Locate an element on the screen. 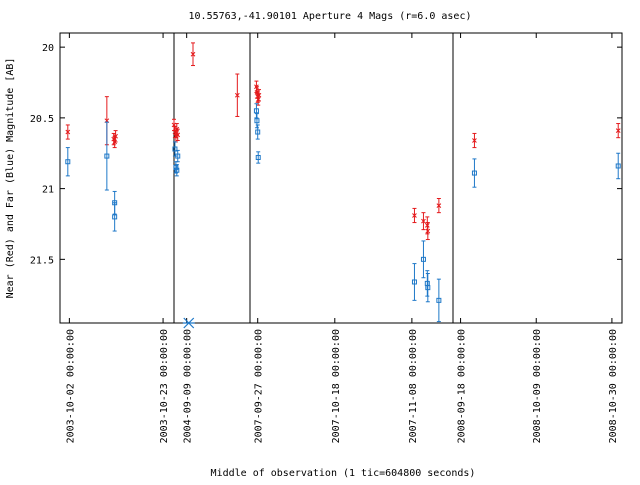 The width and height of the screenshot is (640, 485). y-axis-label: Near (Red) and Far (Blue) Magnitude [AB] is located at coordinates (10, 178).